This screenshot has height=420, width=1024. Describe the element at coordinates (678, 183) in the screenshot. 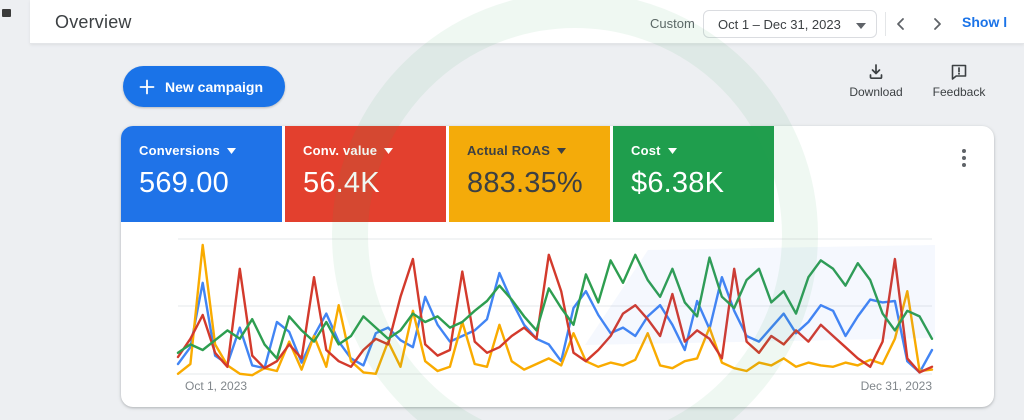

I see `metric-value: $6.38K` at that location.